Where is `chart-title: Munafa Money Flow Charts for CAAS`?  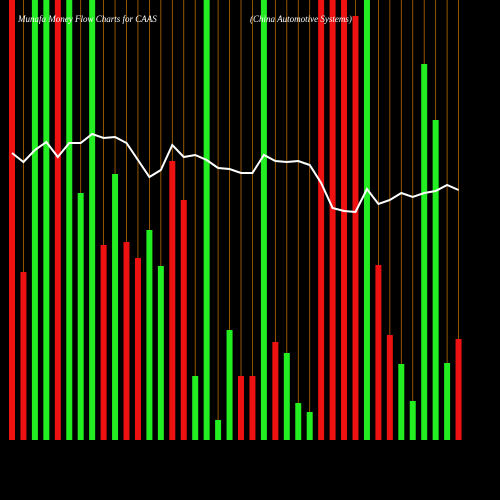 chart-title: Munafa Money Flow Charts for CAAS is located at coordinates (87, 19).